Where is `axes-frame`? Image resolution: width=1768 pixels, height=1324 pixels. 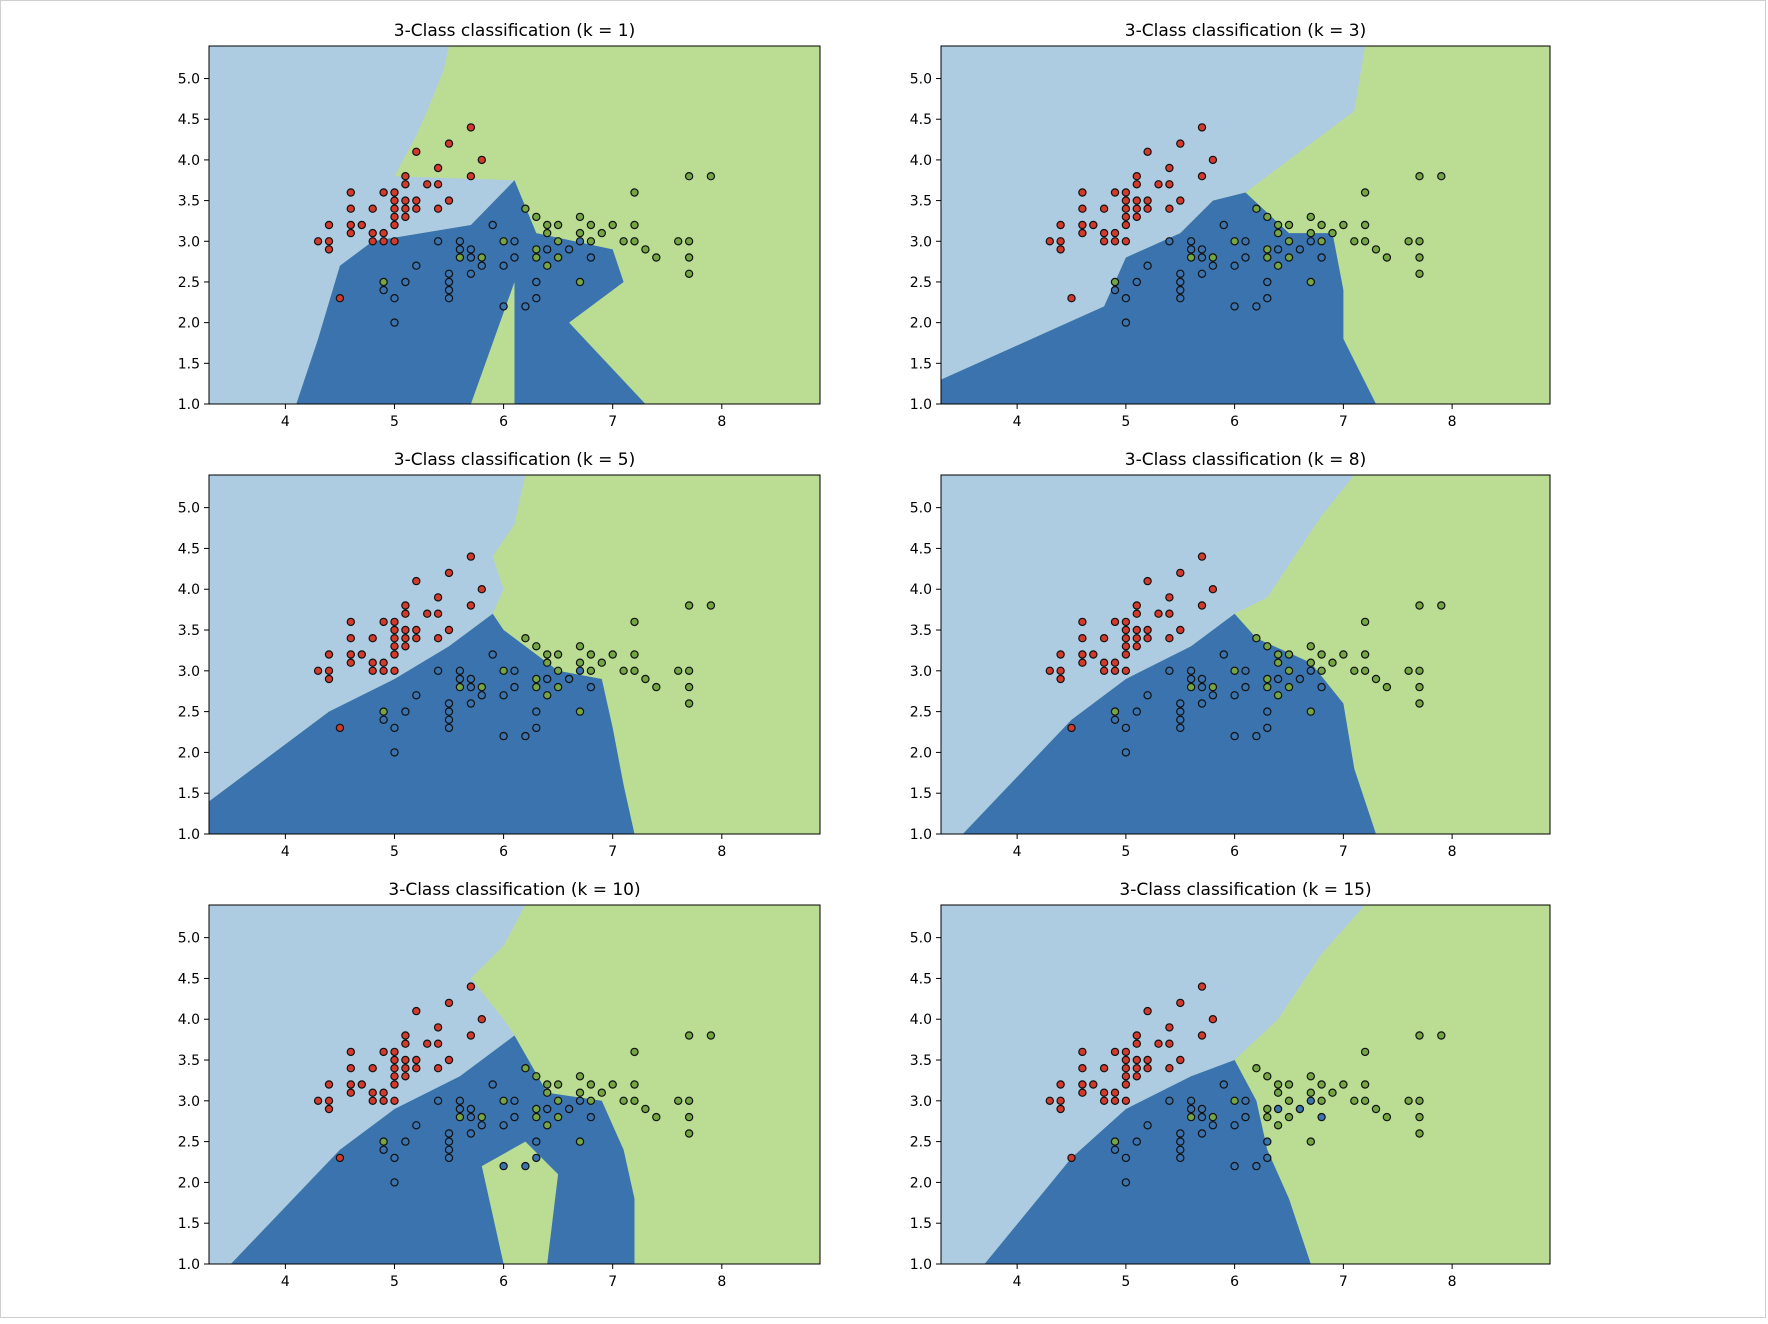
axes-frame is located at coordinates (1245, 225).